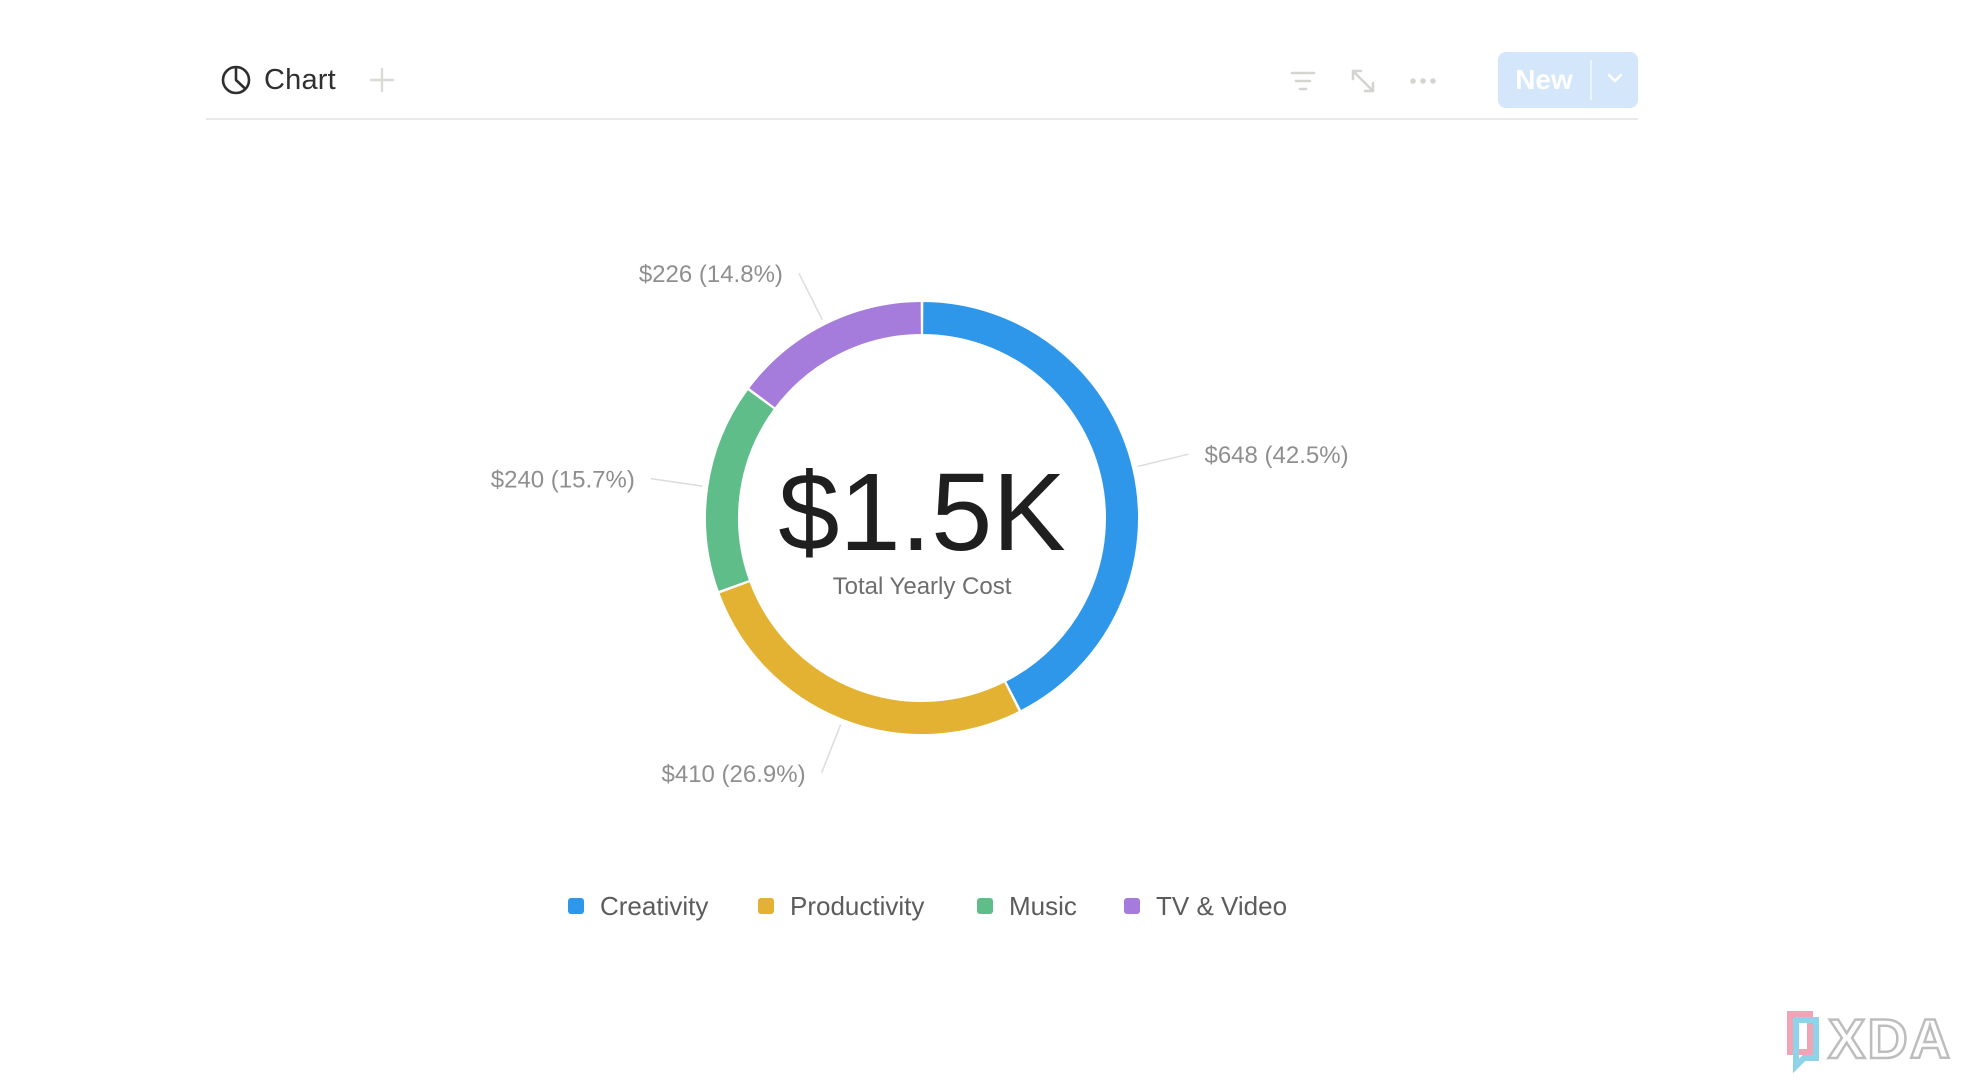 Image resolution: width=1984 pixels, height=1090 pixels. I want to click on data-label-music: $240 (15.7%), so click(563, 480).